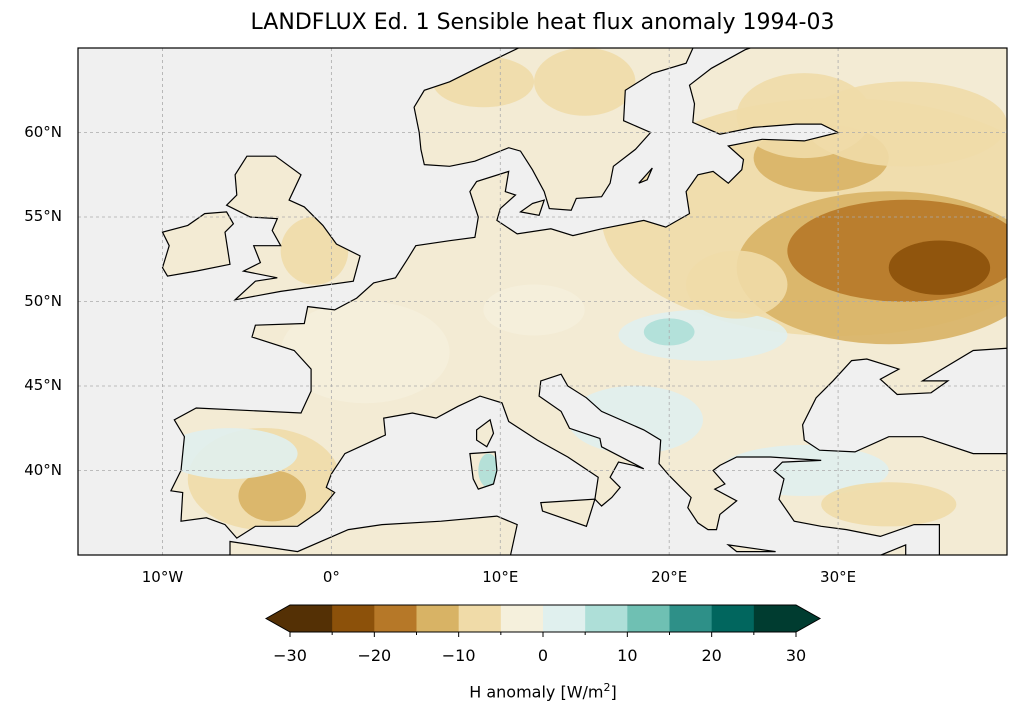 The width and height of the screenshot is (1022, 718). What do you see at coordinates (796, 655) in the screenshot?
I see `colorbar-tick-label: 30` at bounding box center [796, 655].